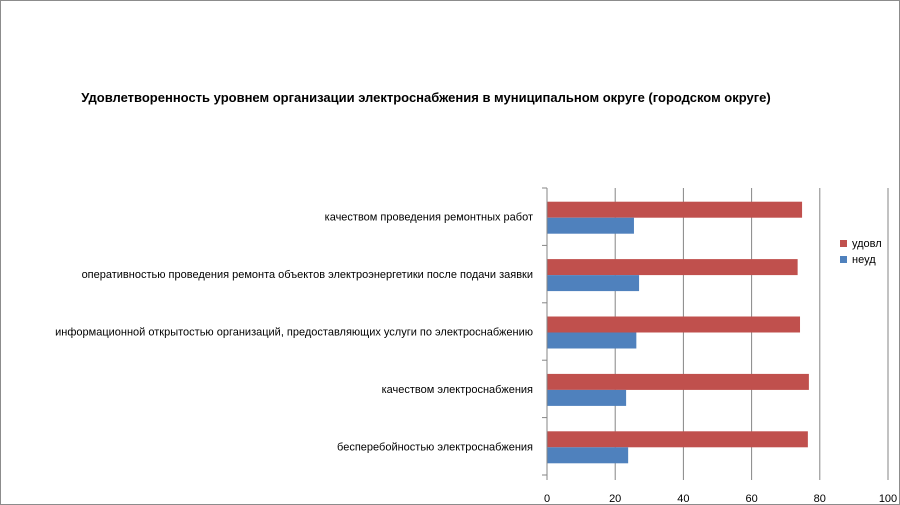 This screenshot has height=505, width=900. What do you see at coordinates (820, 499) in the screenshot?
I see `x-tick-label: 80` at bounding box center [820, 499].